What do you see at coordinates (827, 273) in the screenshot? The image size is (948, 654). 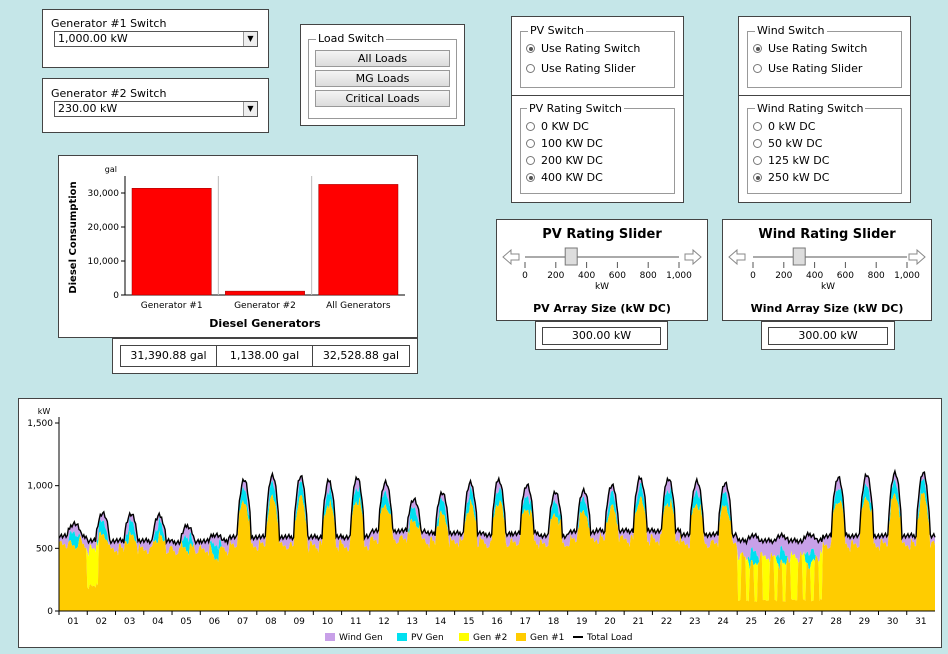 I see `wind-slider-track: 0 200 400 600 800 1,000 kW` at bounding box center [827, 273].